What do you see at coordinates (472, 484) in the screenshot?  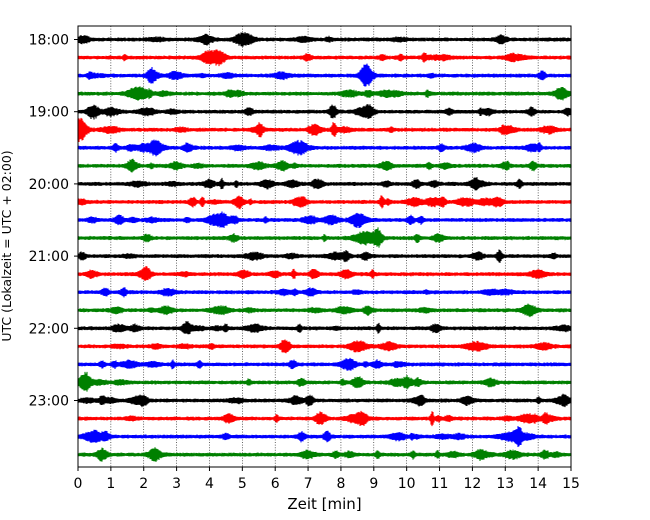 I see `x-tick-label-12: 12` at bounding box center [472, 484].